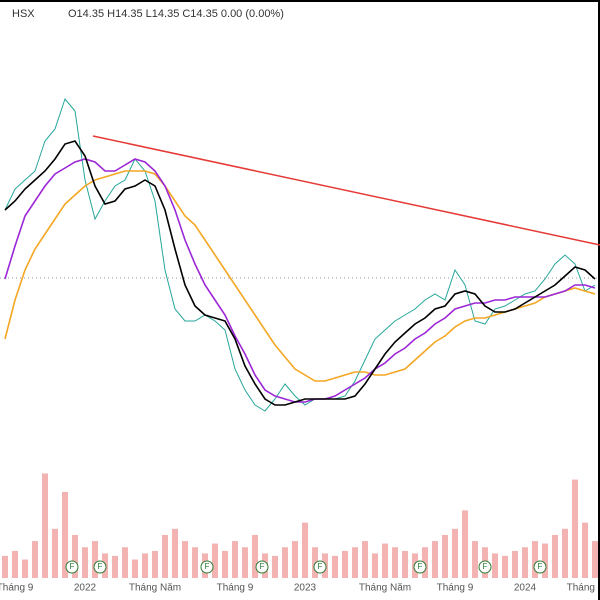 This screenshot has height=600, width=600. What do you see at coordinates (581, 588) in the screenshot?
I see `x-tick-label: Tháng` at bounding box center [581, 588].